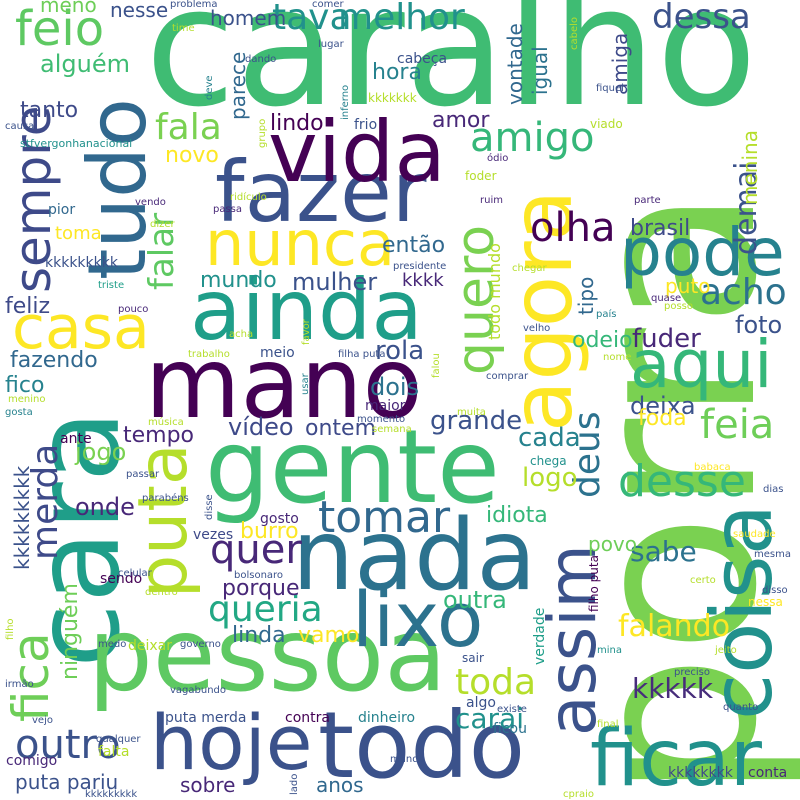 This screenshot has width=800, height=800. What do you see at coordinates (248, 197) in the screenshot?
I see `word-ridiculo: ridículo` at bounding box center [248, 197].